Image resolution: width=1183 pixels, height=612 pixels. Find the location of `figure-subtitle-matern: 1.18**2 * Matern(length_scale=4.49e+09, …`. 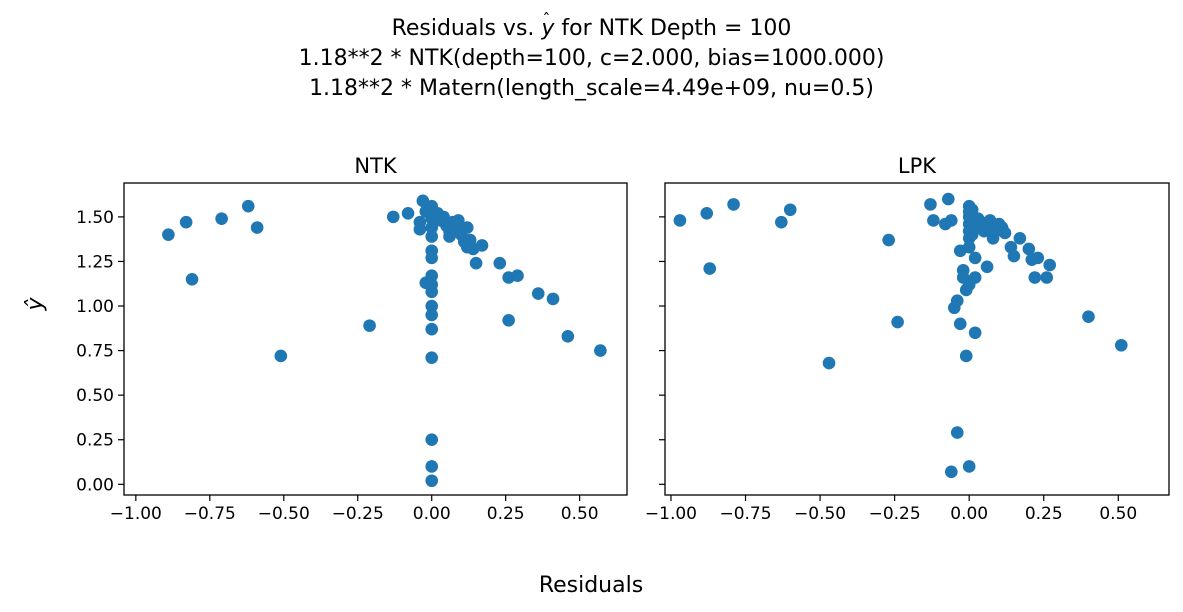

figure-subtitle-matern: 1.18**2 * Matern(length_scale=4.49e+09, … is located at coordinates (591, 88).